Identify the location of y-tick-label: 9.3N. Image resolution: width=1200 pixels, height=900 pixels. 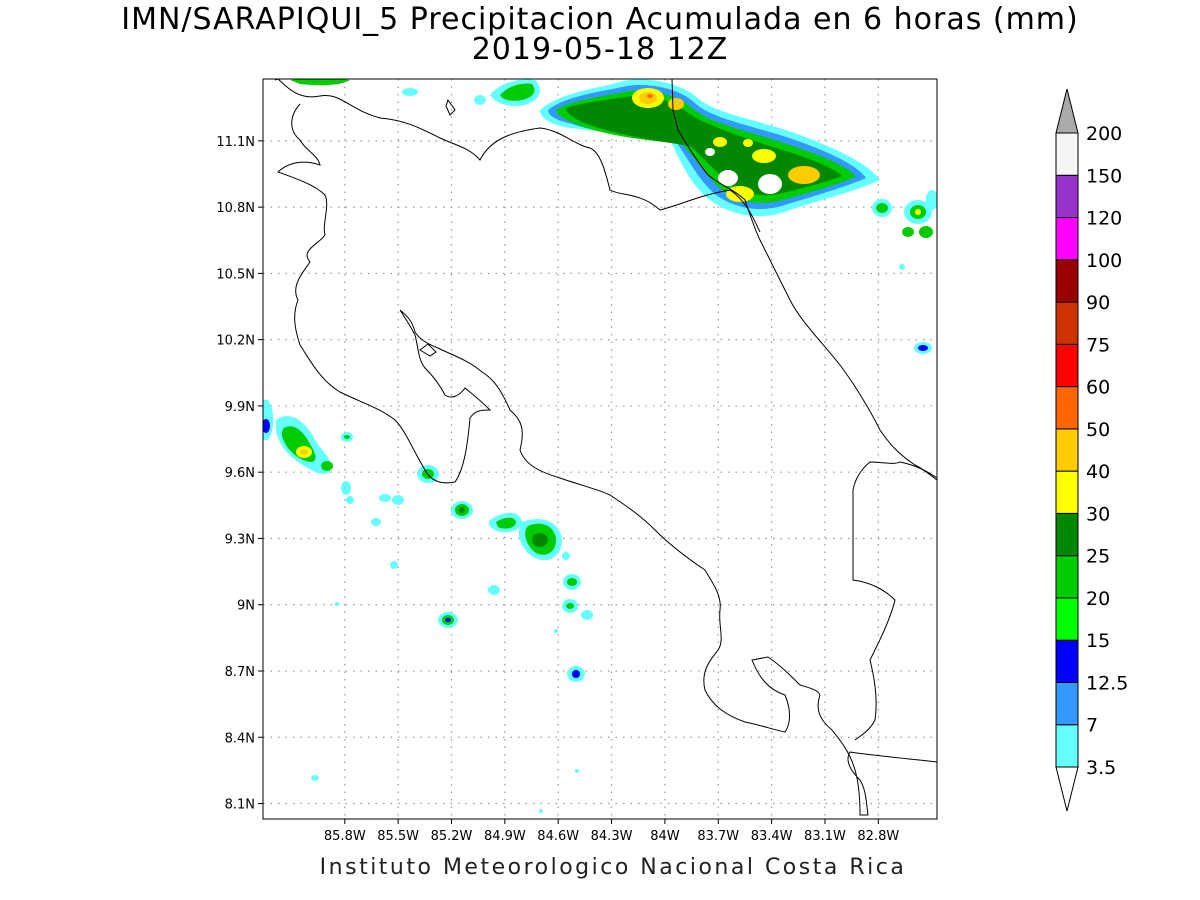
(240, 539).